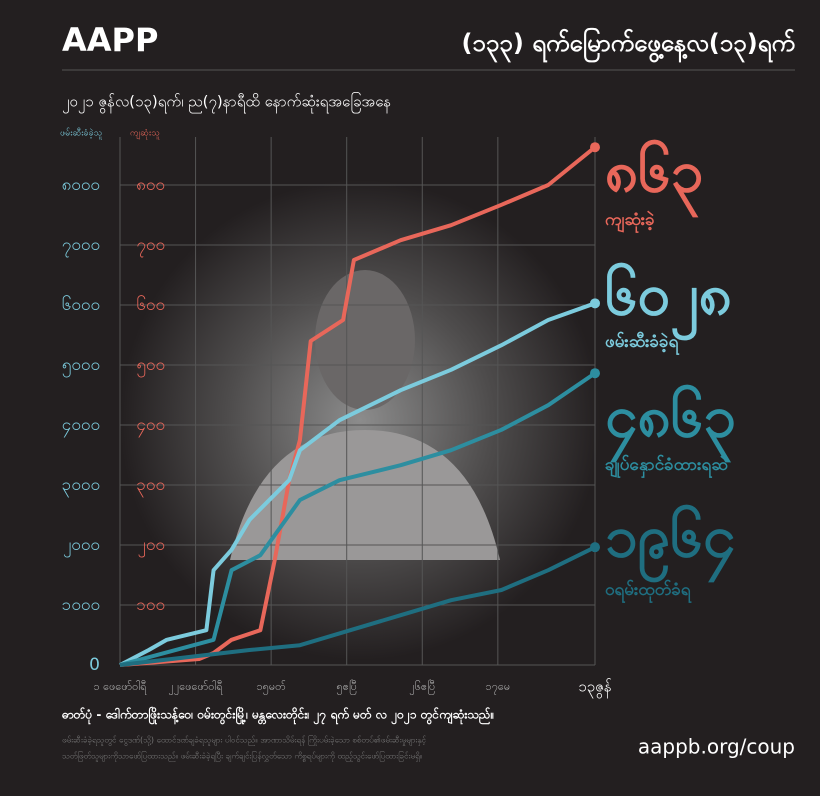  What do you see at coordinates (150, 366) in the screenshot?
I see `y2-tick-label: ၅၀၀` at bounding box center [150, 366].